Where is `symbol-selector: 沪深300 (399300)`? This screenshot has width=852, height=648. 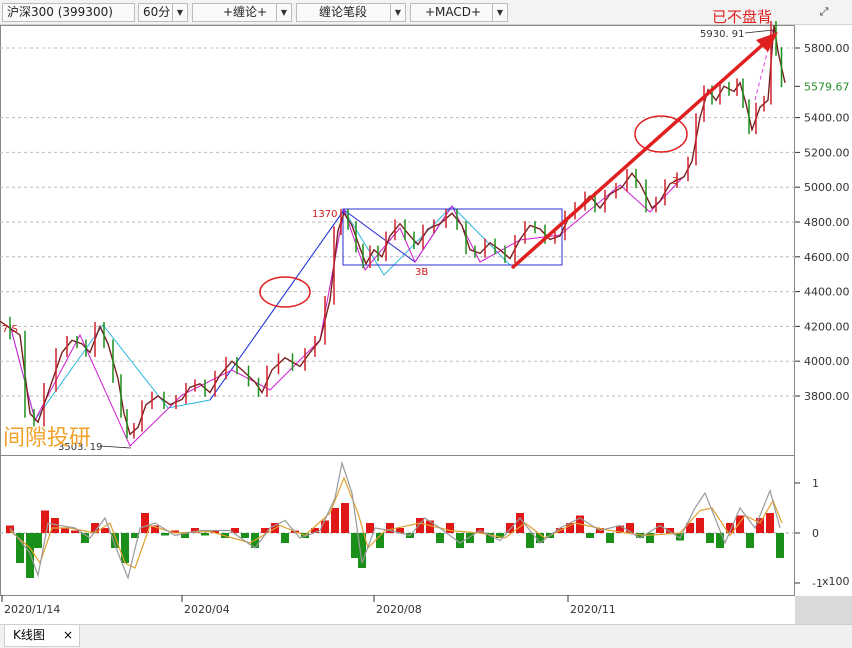 symbol-selector: 沪深300 (399300) is located at coordinates (68, 12).